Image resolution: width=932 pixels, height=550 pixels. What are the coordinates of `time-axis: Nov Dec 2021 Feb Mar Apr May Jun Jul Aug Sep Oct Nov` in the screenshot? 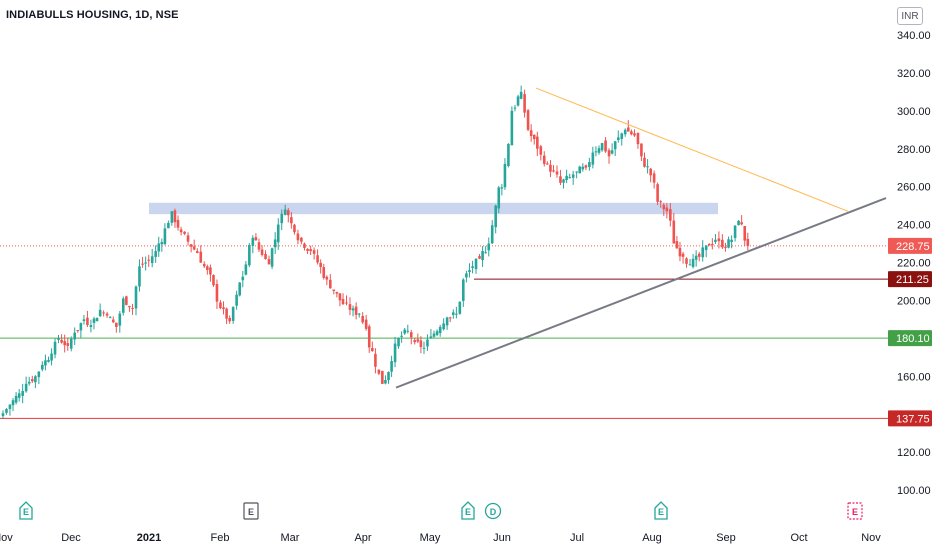 It's located at (440, 538).